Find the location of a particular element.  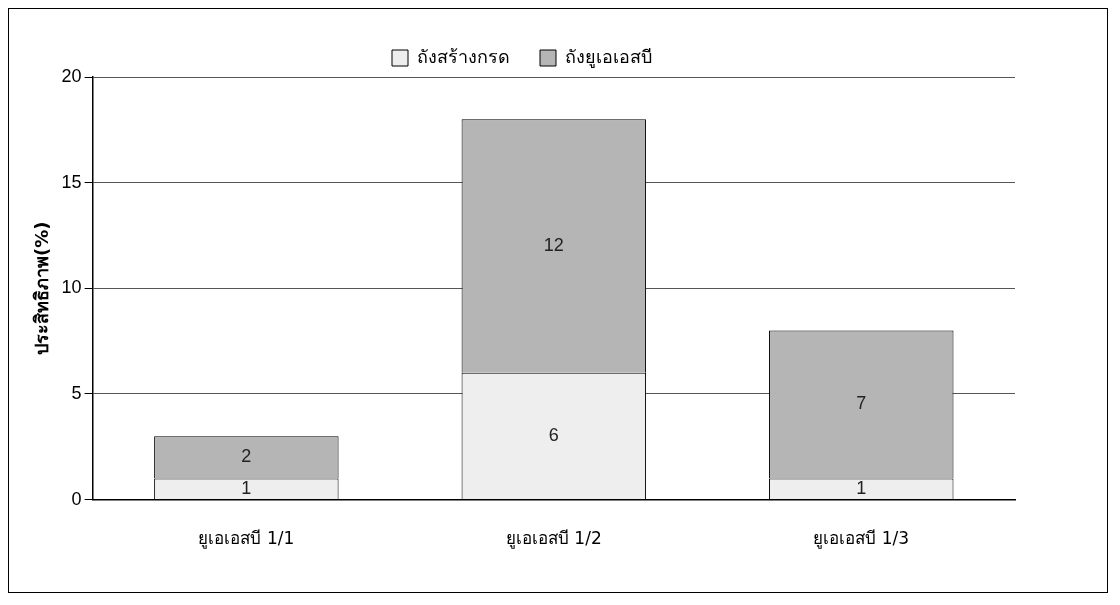

x-tick-label: ยูเอเอสบี 1/1 is located at coordinates (246, 539).